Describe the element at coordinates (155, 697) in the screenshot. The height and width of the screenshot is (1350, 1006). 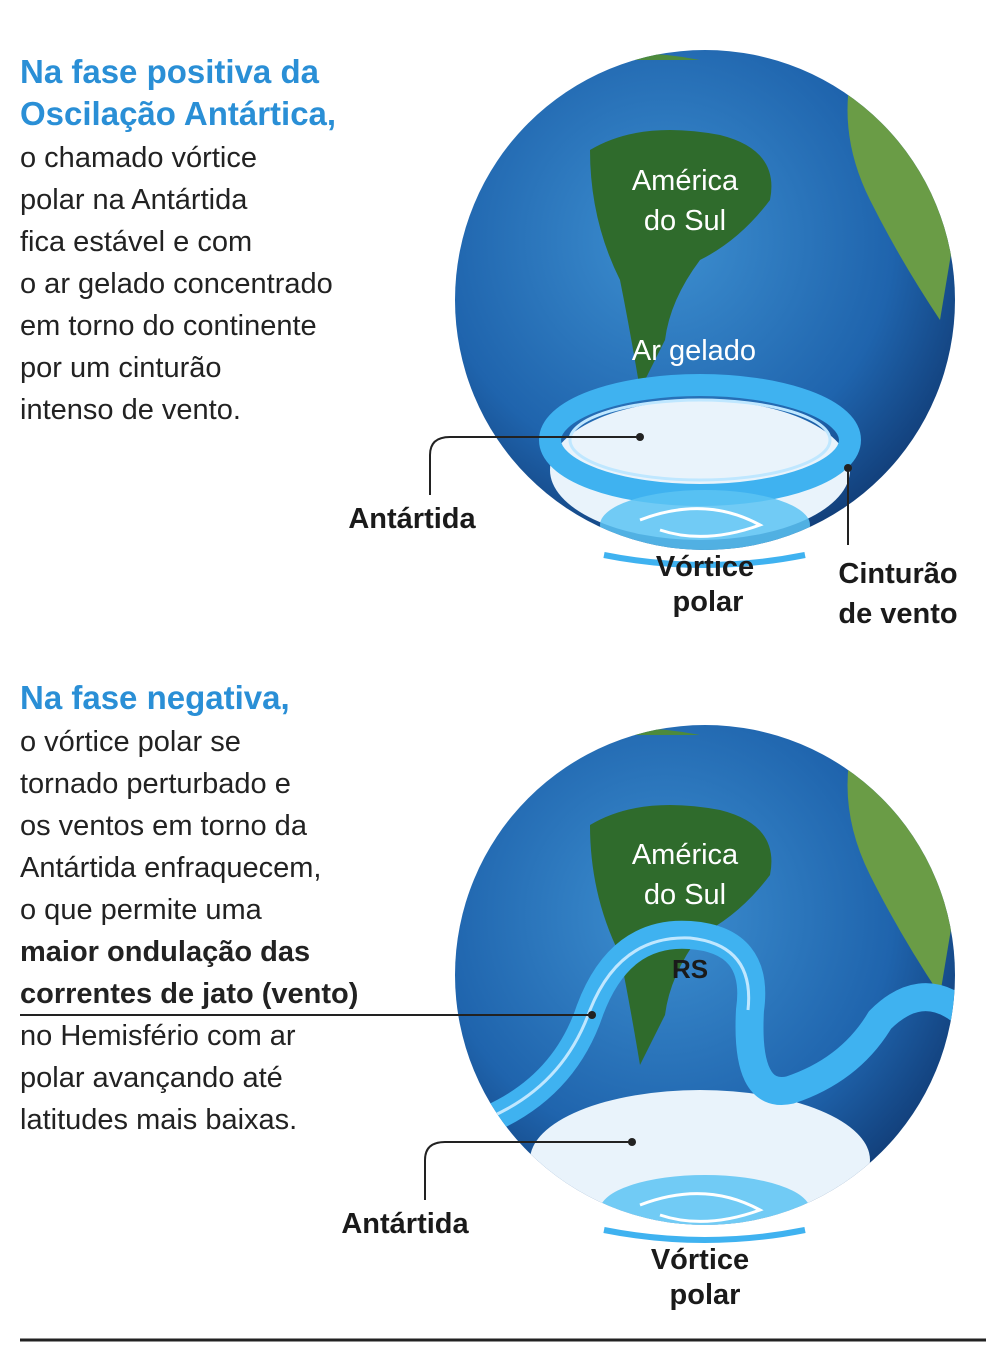
I see `heading: Na fase negativa,` at that location.